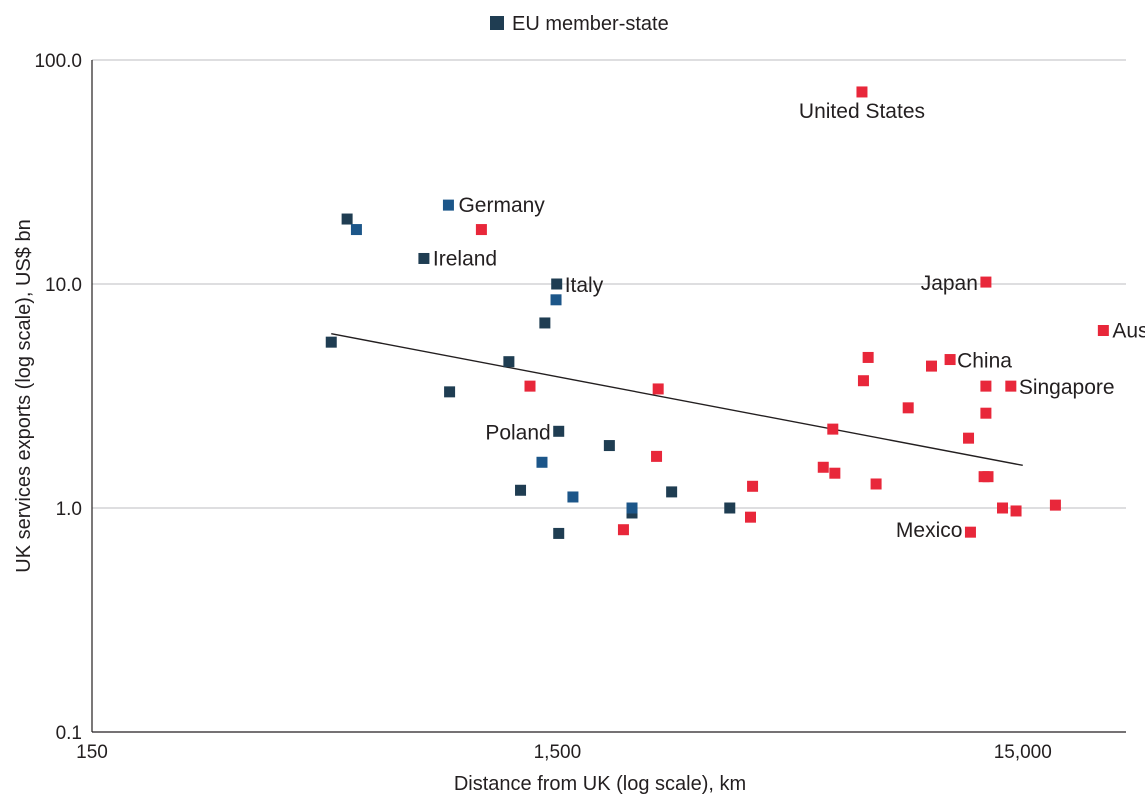 The height and width of the screenshot is (798, 1145). Describe the element at coordinates (986, 282) in the screenshot. I see `point-japan` at that location.